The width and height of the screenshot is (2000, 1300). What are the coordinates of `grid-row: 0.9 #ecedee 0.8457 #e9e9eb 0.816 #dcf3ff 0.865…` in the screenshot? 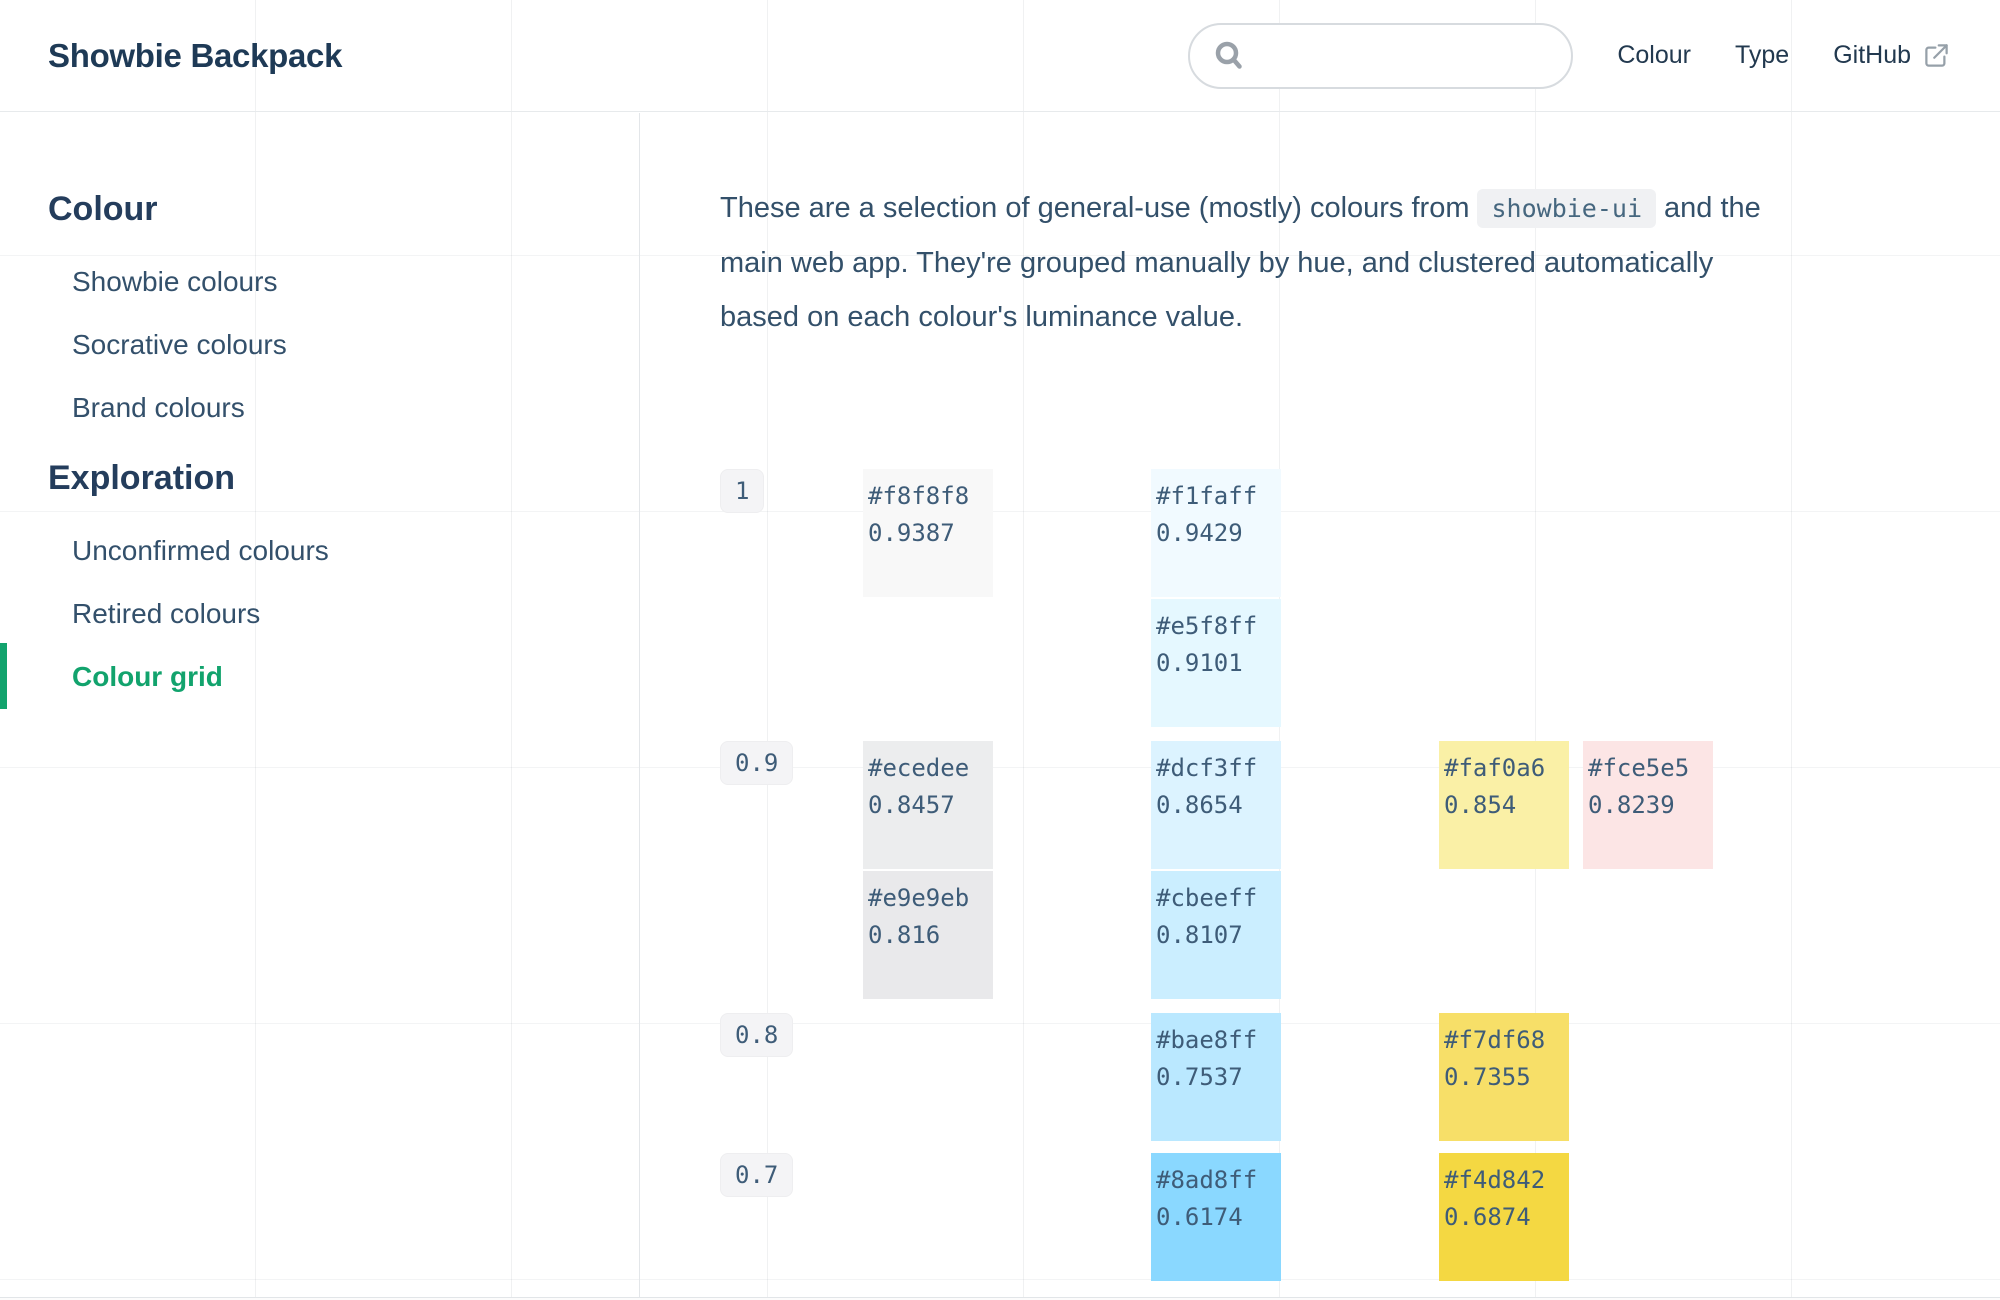 It's located at (1360, 870).